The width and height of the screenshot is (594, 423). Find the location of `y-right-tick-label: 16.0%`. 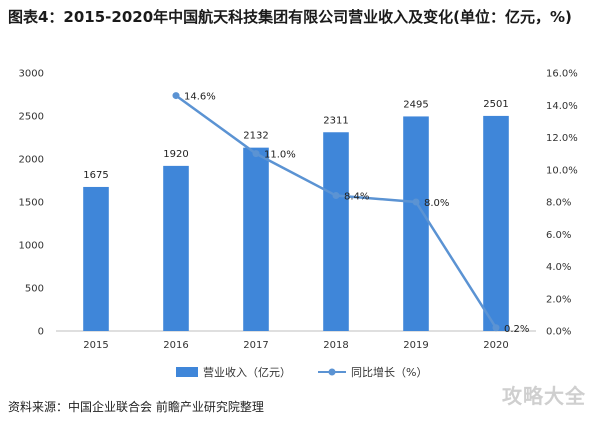

y-right-tick-label: 16.0% is located at coordinates (562, 74).